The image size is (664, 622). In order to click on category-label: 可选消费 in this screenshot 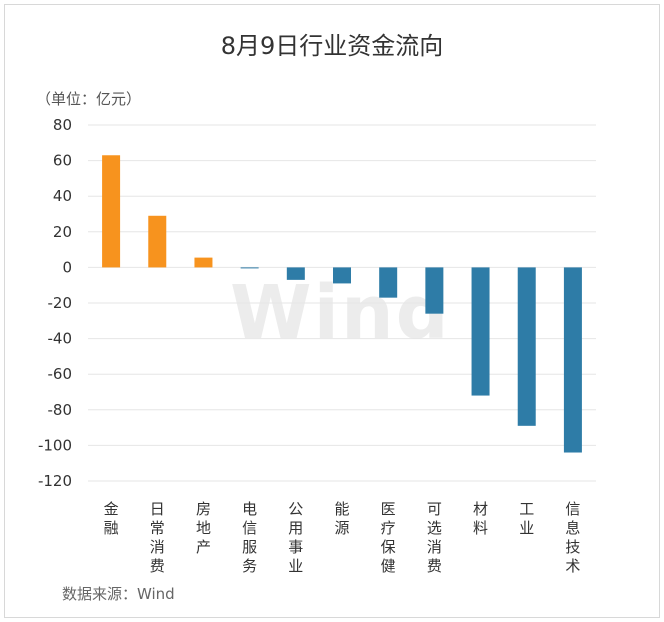, I will do `click(434, 537)`.